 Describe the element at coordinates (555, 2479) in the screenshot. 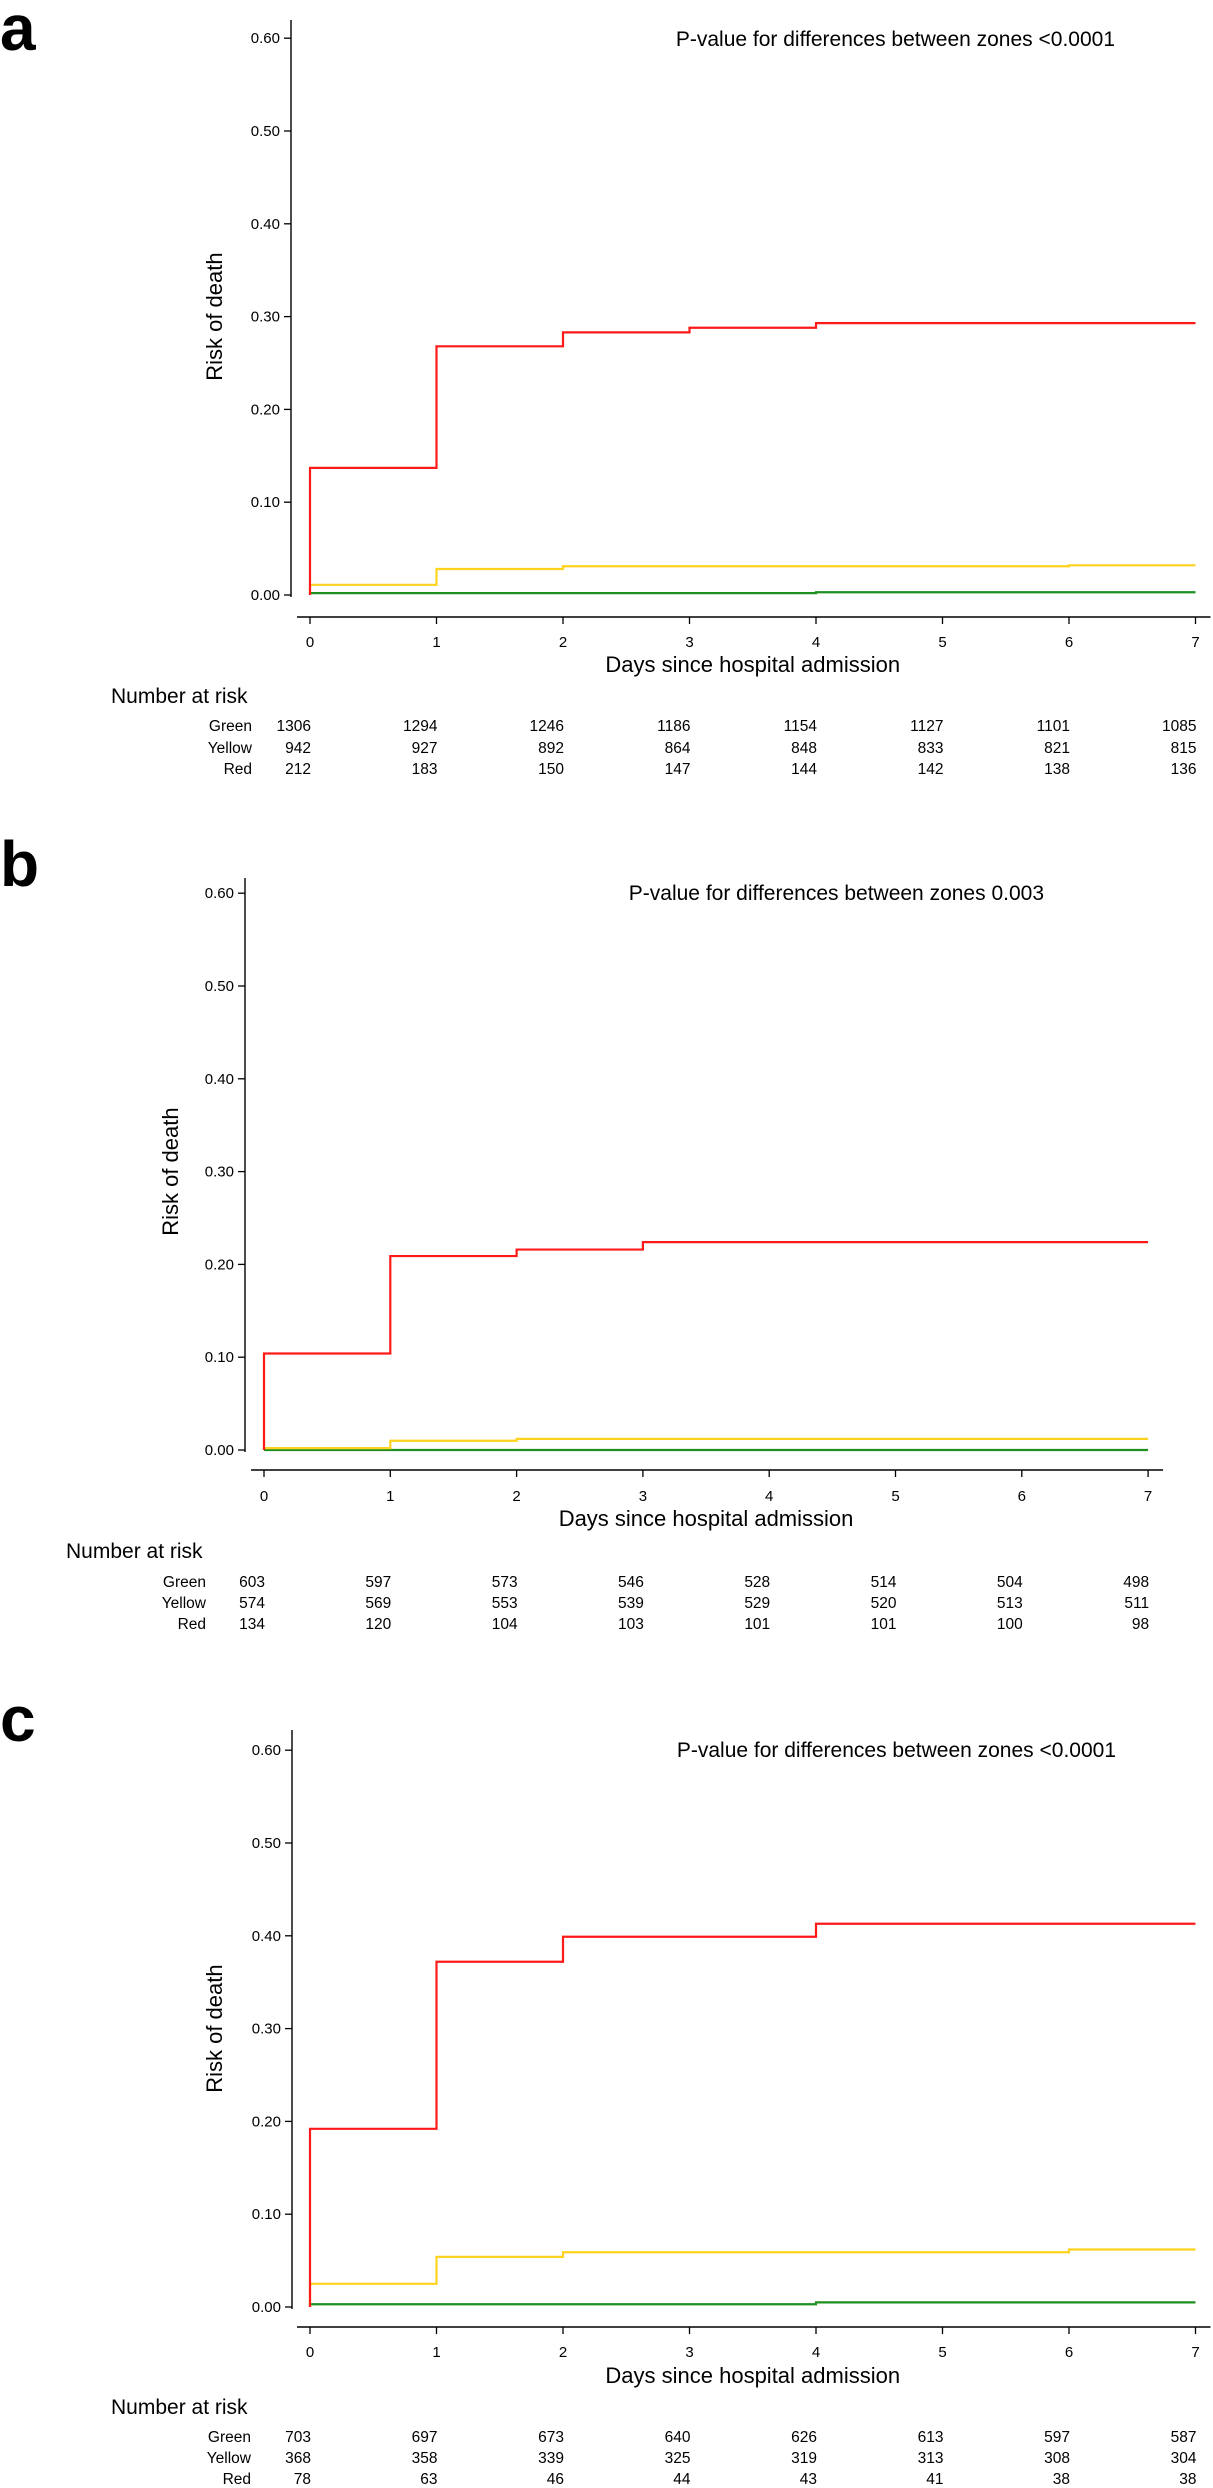

I see `risk-value: 46` at that location.